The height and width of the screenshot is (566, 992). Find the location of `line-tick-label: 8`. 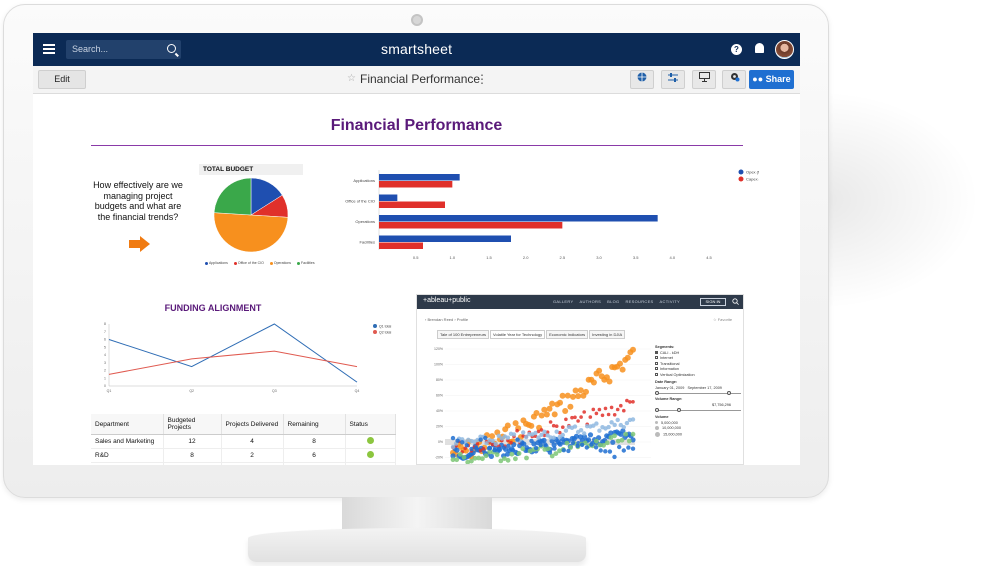

line-tick-label: 8 is located at coordinates (105, 324).